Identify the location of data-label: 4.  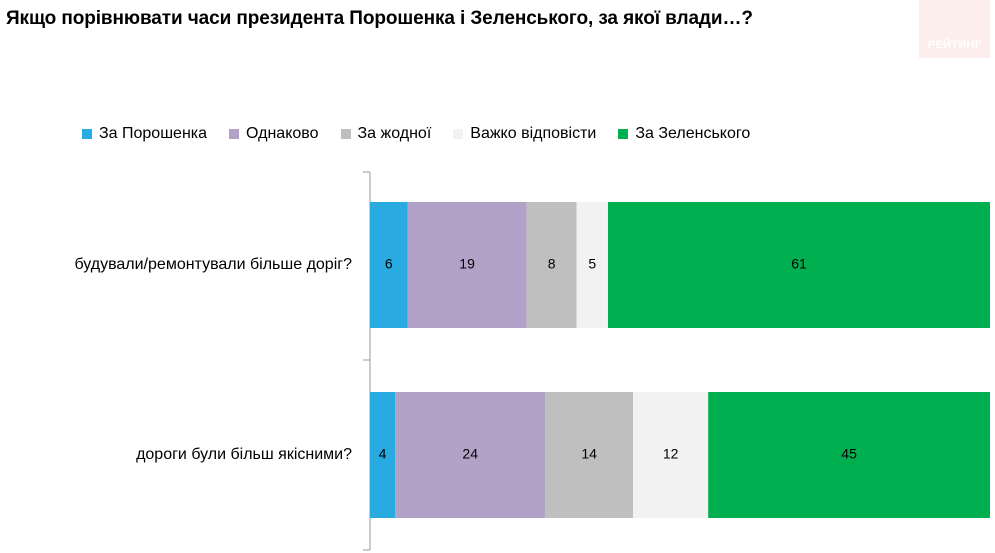
(383, 454).